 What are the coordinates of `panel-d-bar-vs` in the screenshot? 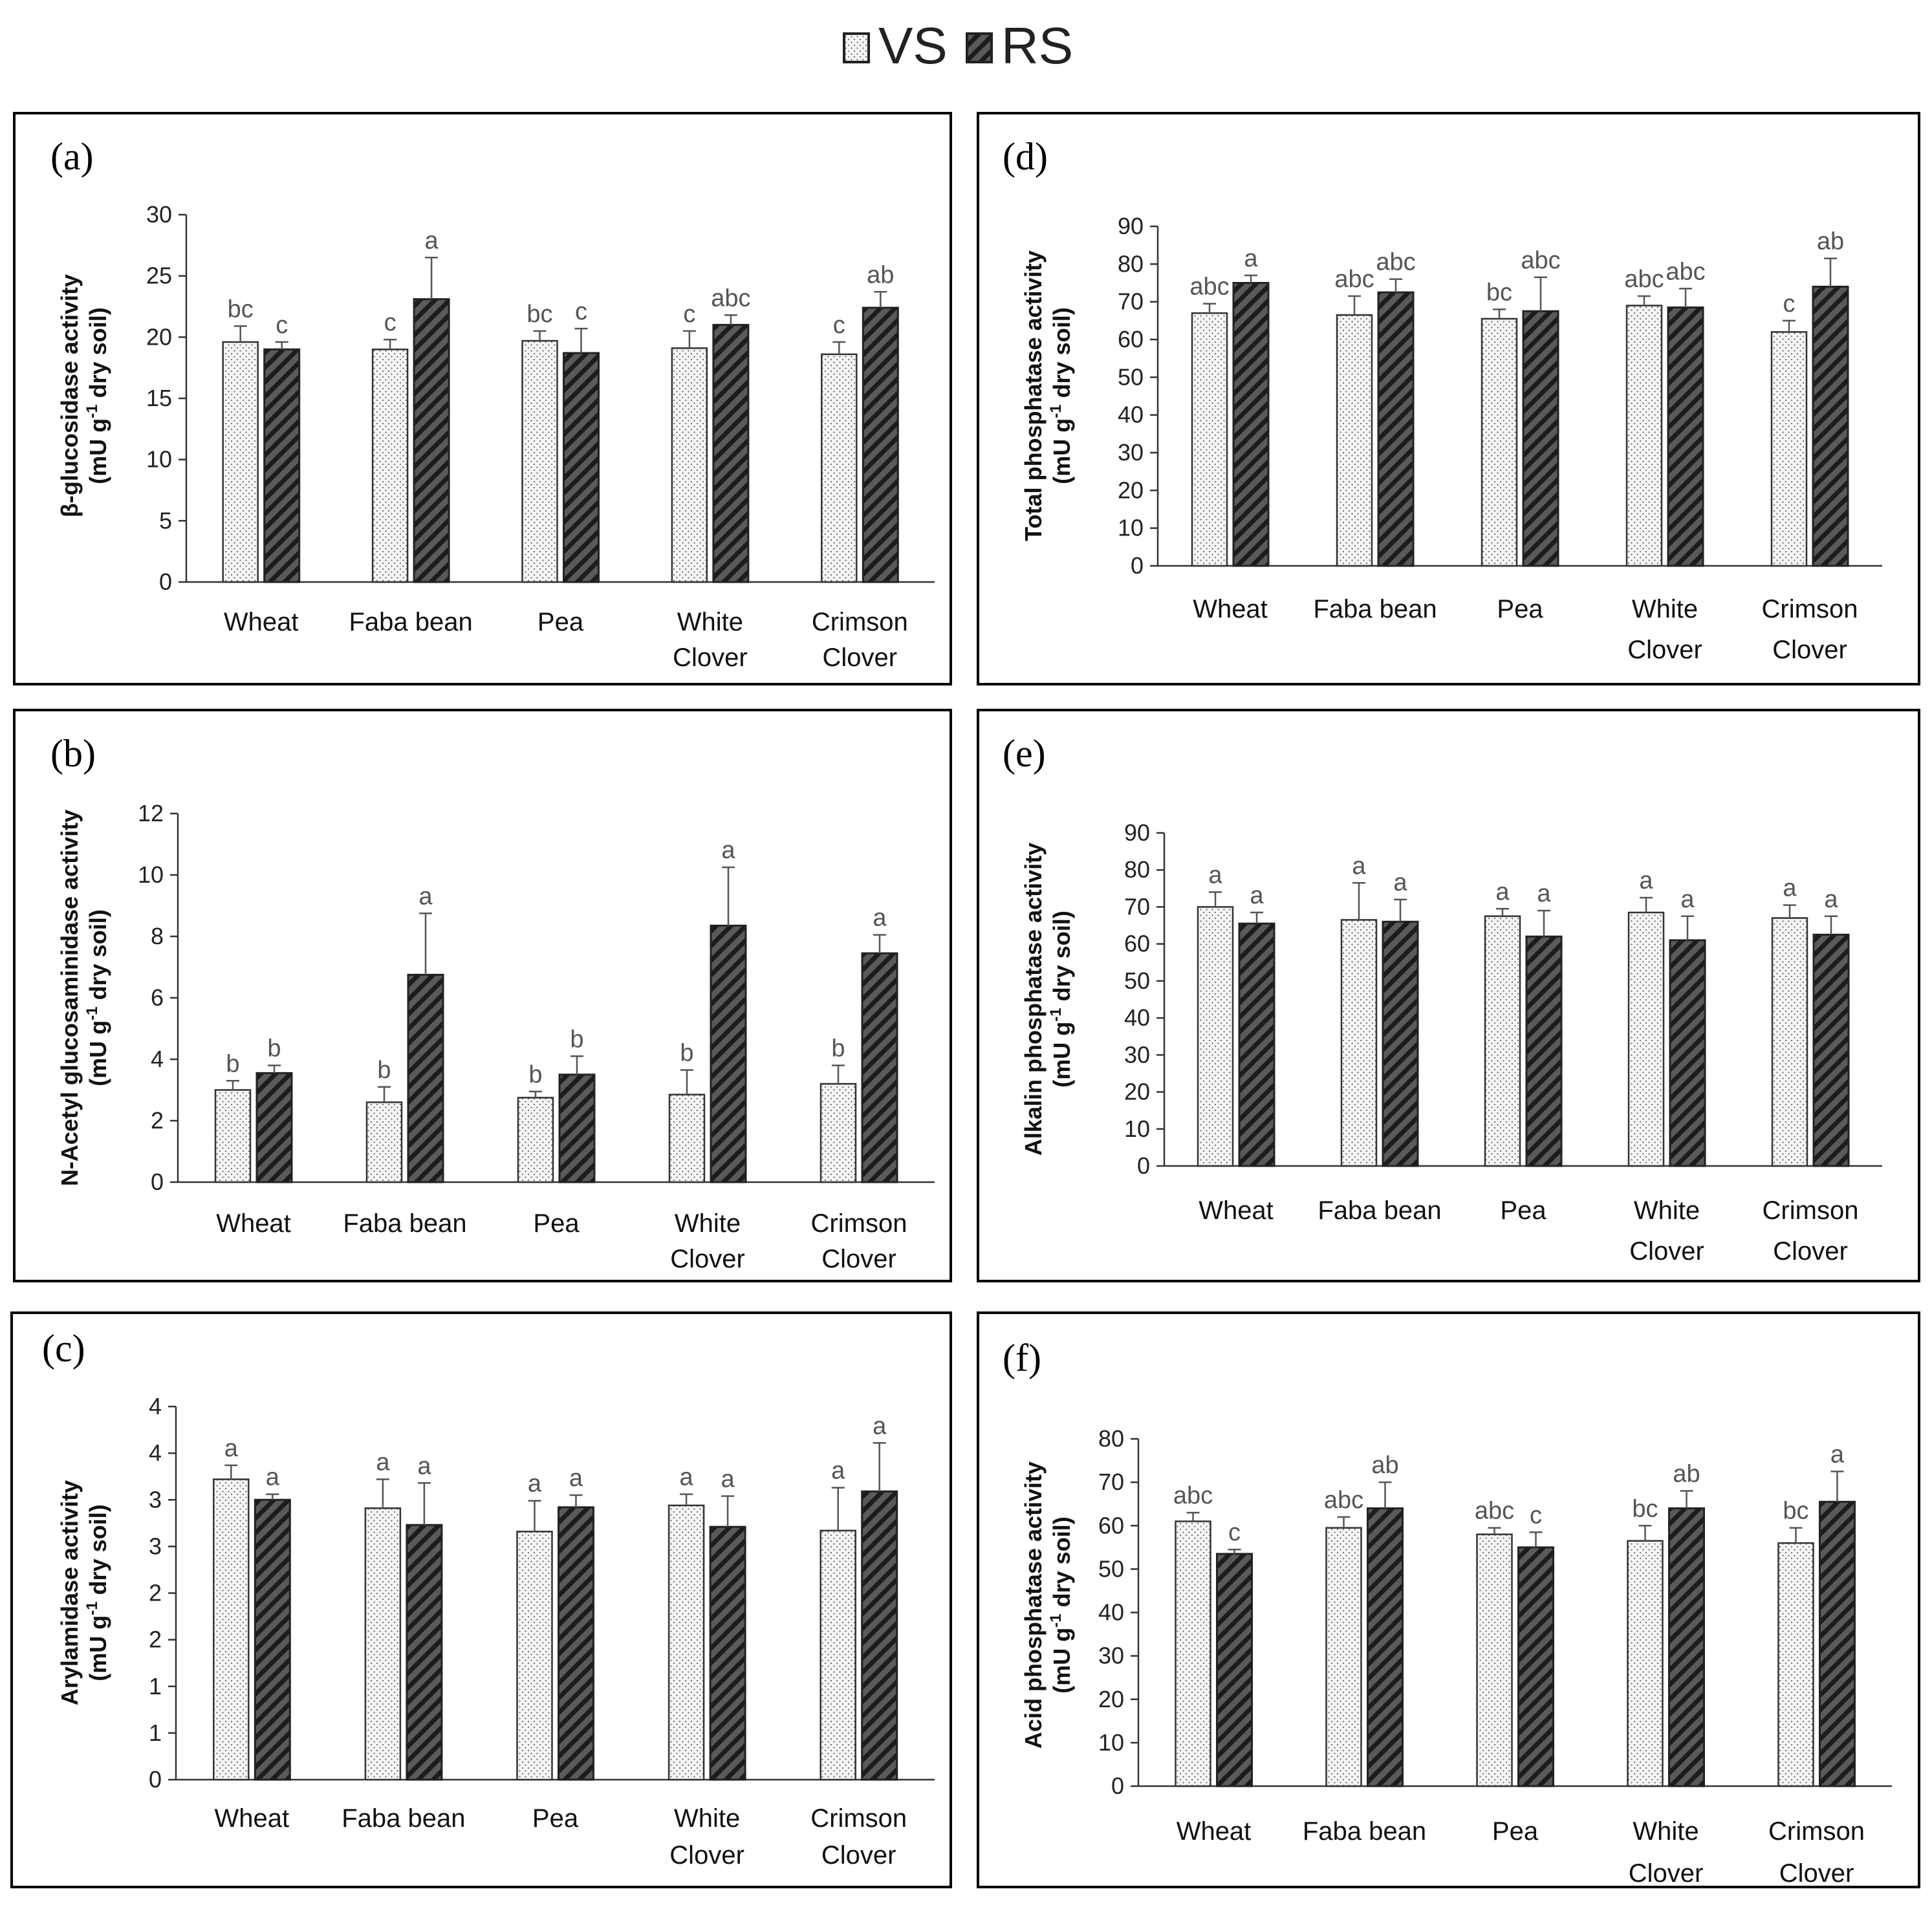 It's located at (1499, 442).